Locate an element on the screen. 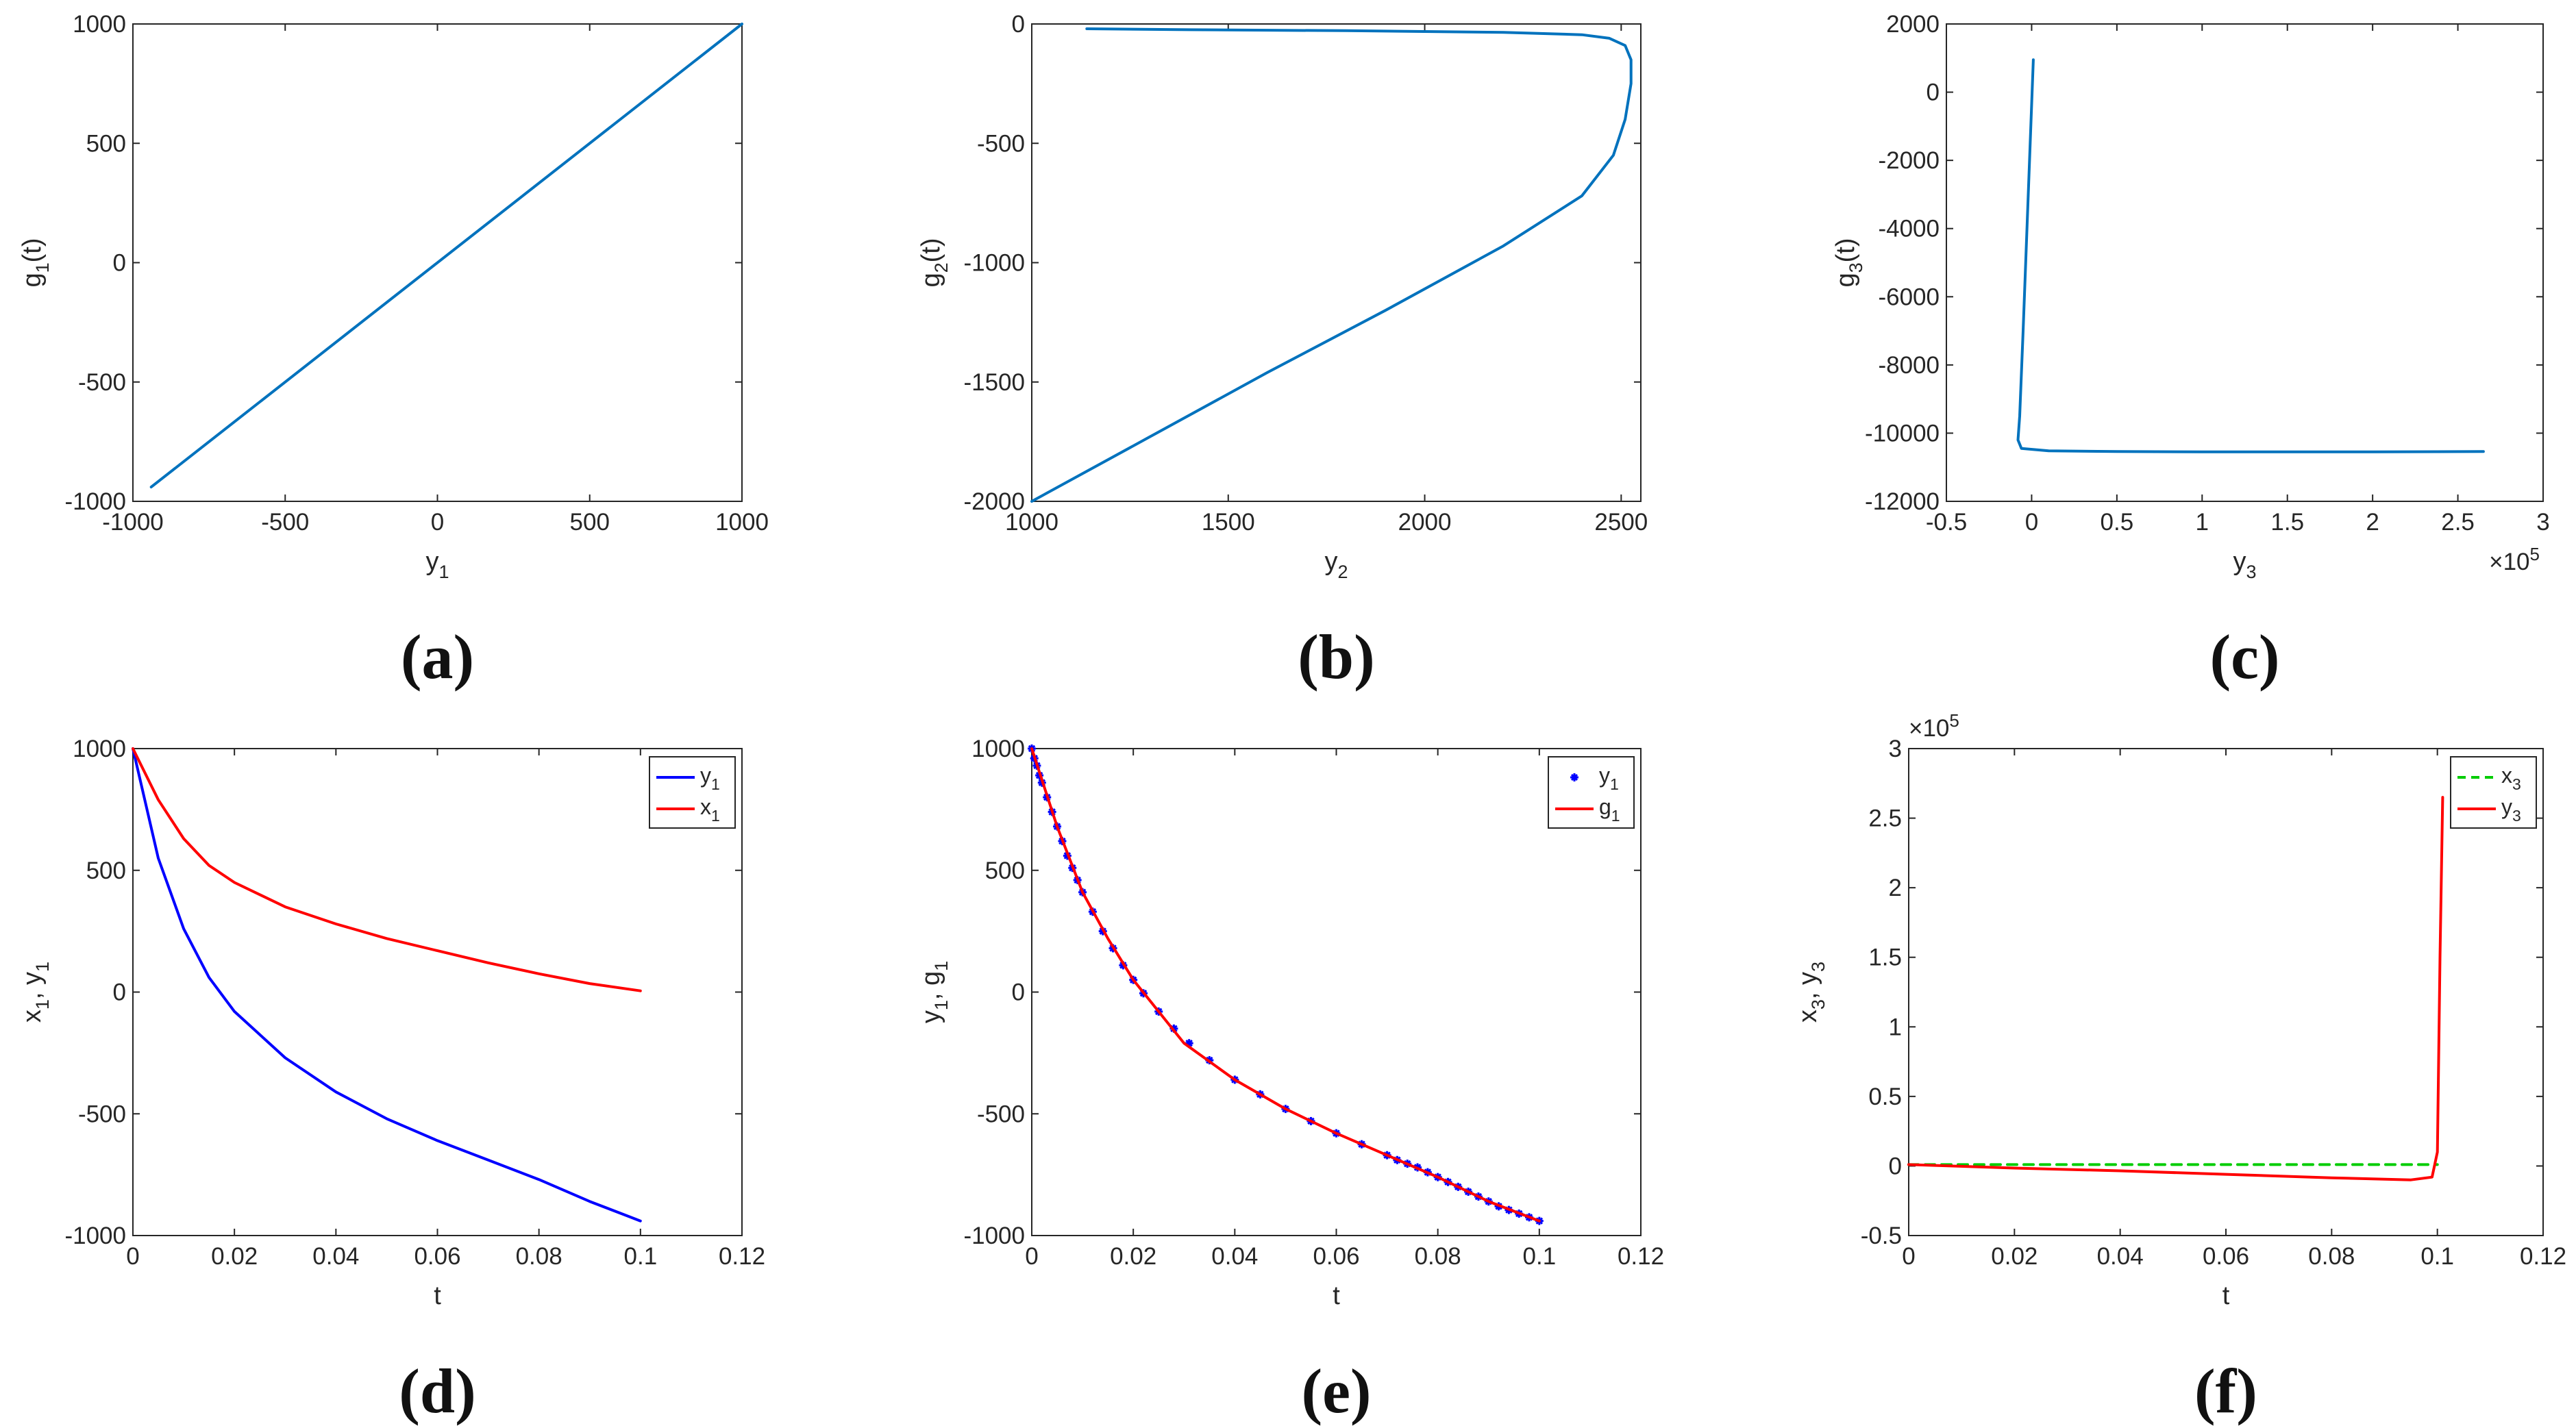 This screenshot has width=2576, height=1428. x-axis-label-sub: 1 is located at coordinates (443, 572).